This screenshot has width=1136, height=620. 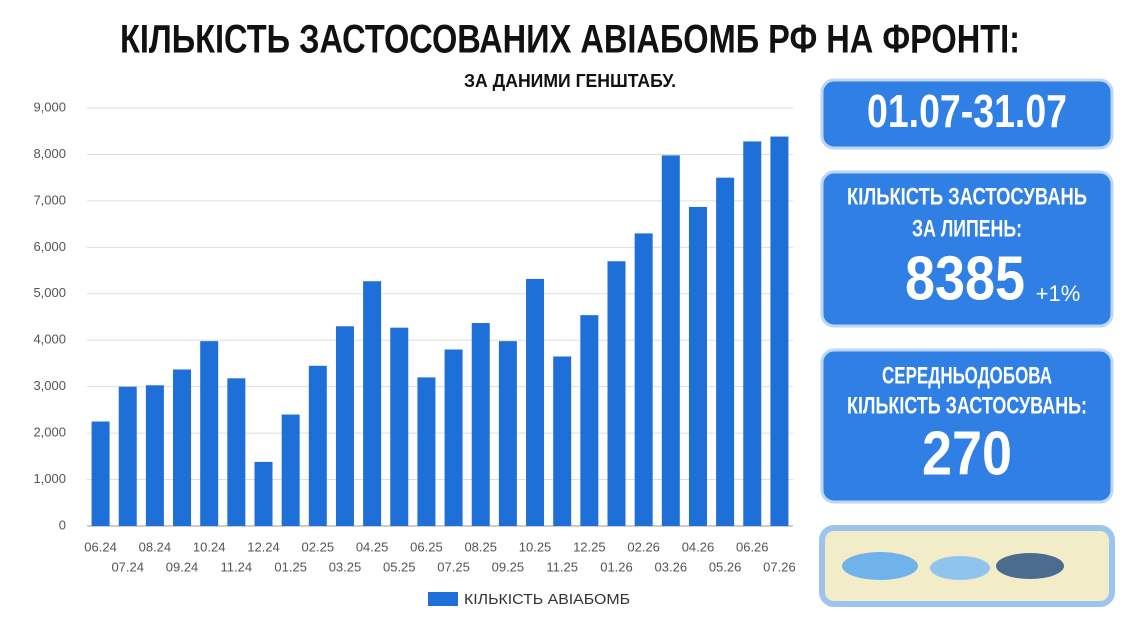 What do you see at coordinates (570, 81) in the screenshot?
I see `chart-subtitle: ЗА ДАНИМИ ГЕНШТАБУ.` at bounding box center [570, 81].